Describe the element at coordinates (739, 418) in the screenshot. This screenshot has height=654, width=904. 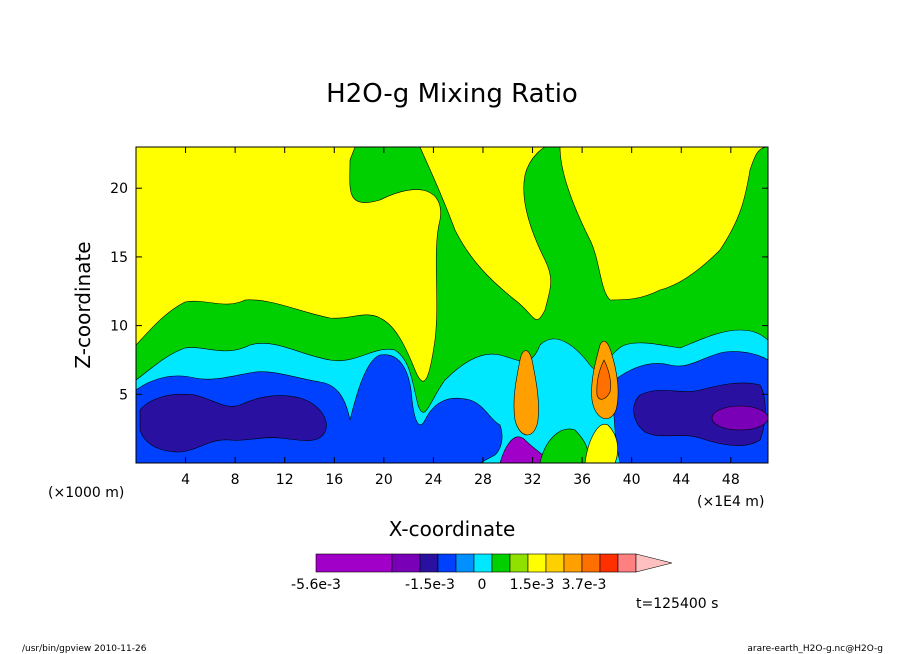
I see `contour-band-violet` at that location.